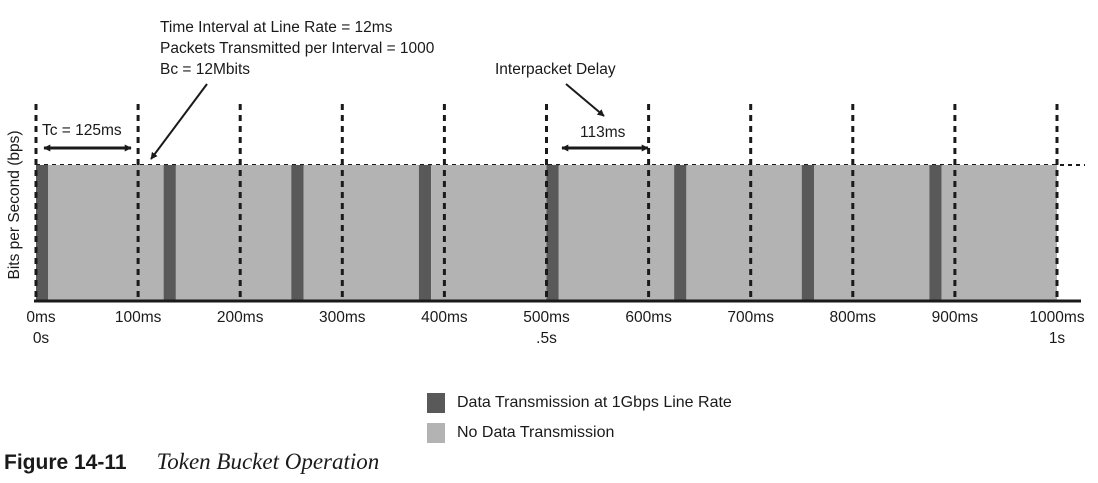  Describe the element at coordinates (750, 317) in the screenshot. I see `x-tick-label-7: 700ms` at that location.